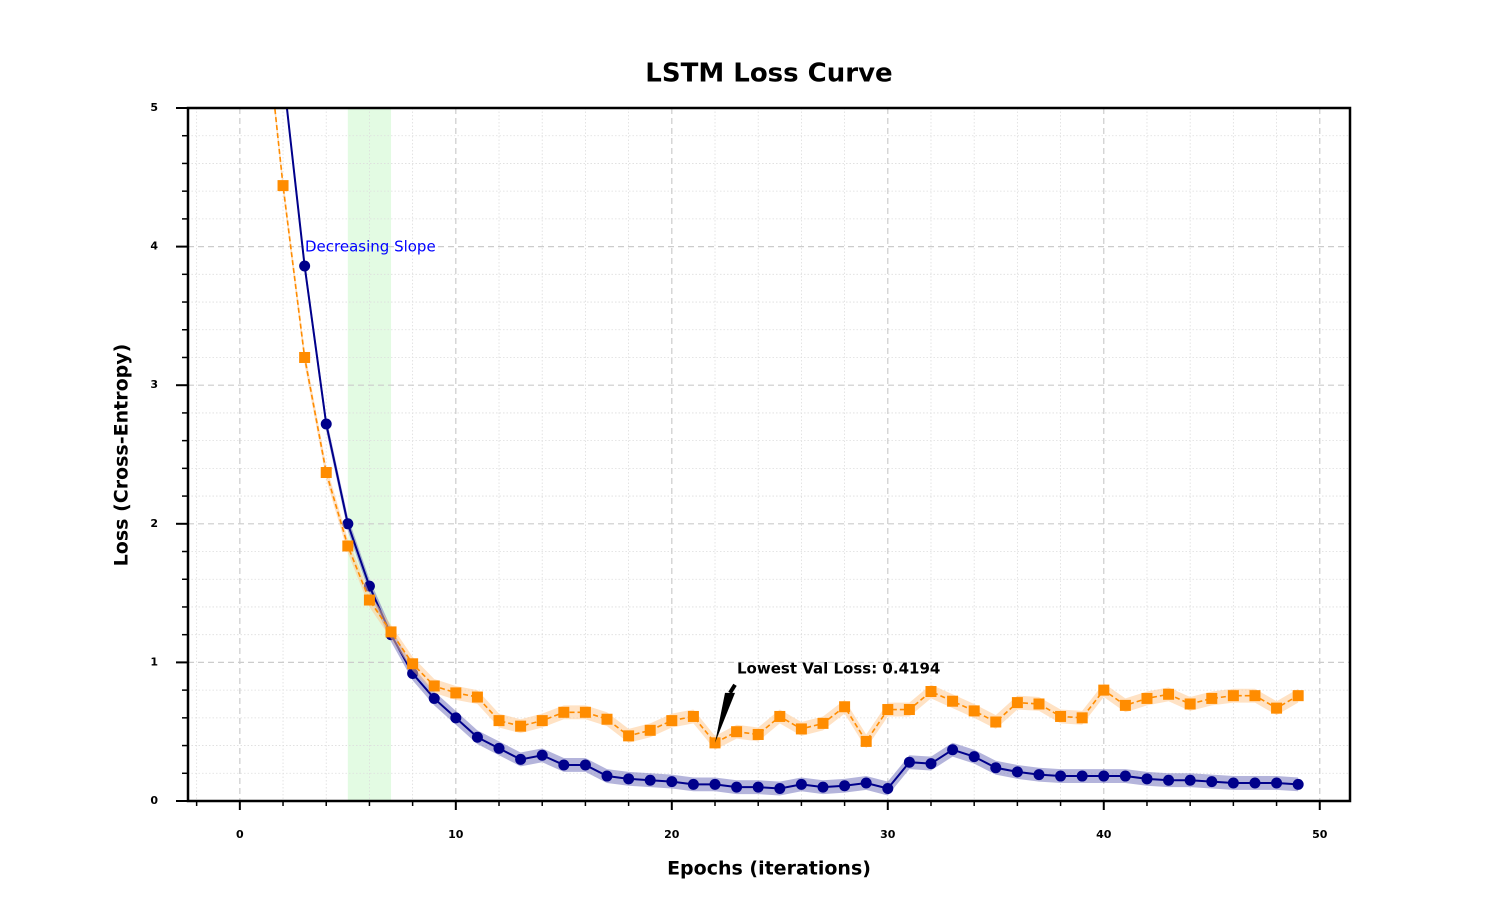 This screenshot has height=904, width=1500. Describe the element at coordinates (154, 523) in the screenshot. I see `y-tick-label: 2` at that location.